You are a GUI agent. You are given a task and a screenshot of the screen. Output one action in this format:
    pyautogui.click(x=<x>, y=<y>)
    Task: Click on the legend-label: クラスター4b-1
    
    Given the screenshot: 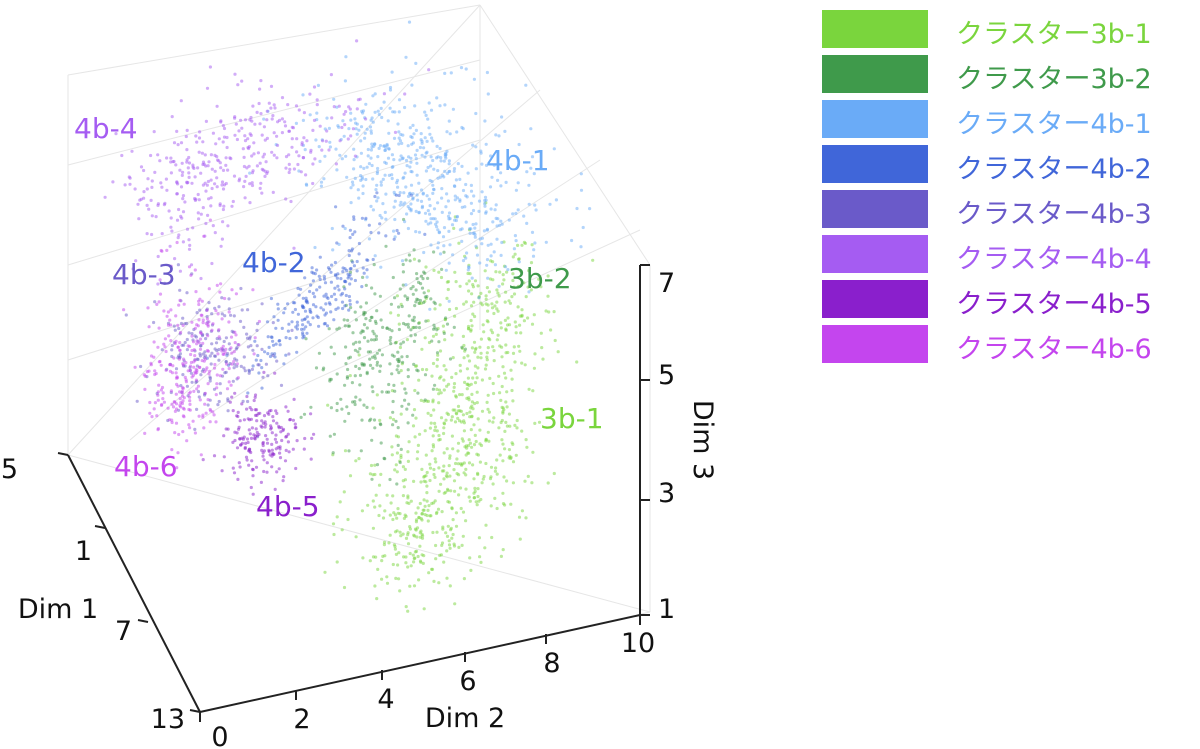 What is the action you would take?
    pyautogui.click(x=1054, y=124)
    